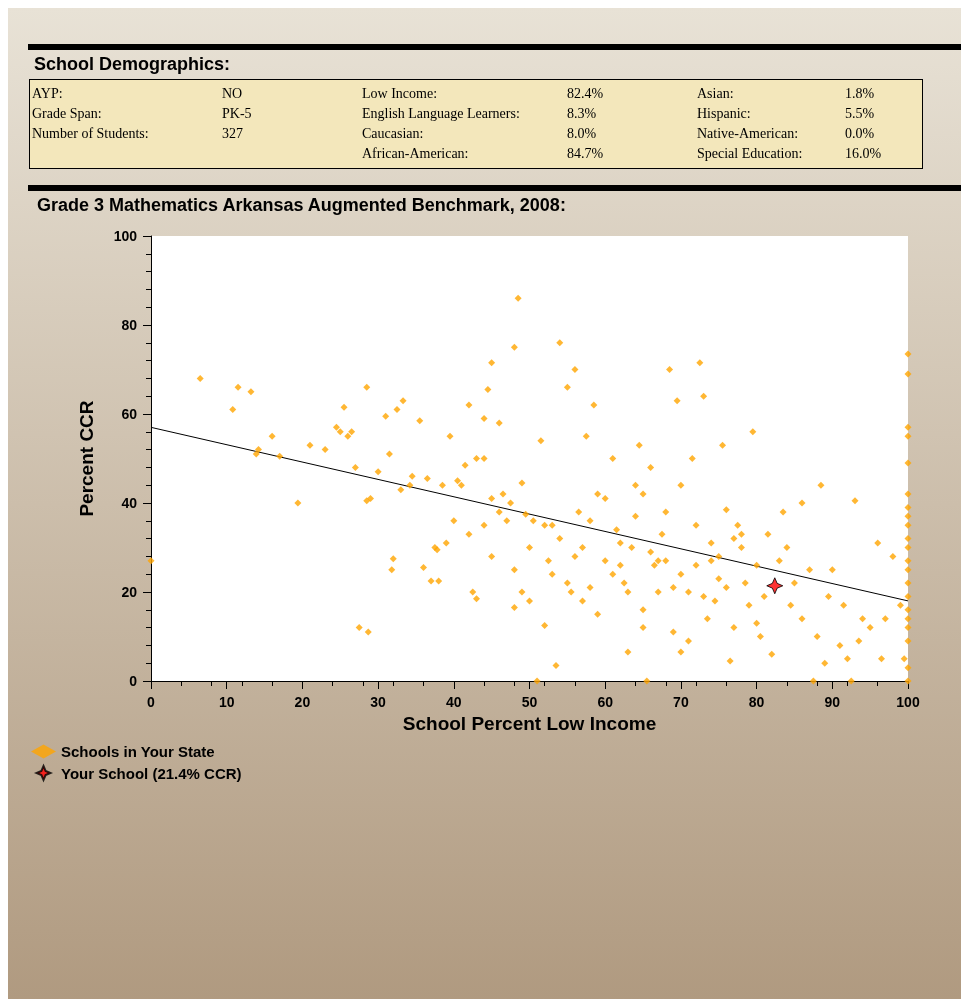 The image size is (969, 1007). Describe the element at coordinates (48, 94) in the screenshot. I see `text: AYP:` at that location.